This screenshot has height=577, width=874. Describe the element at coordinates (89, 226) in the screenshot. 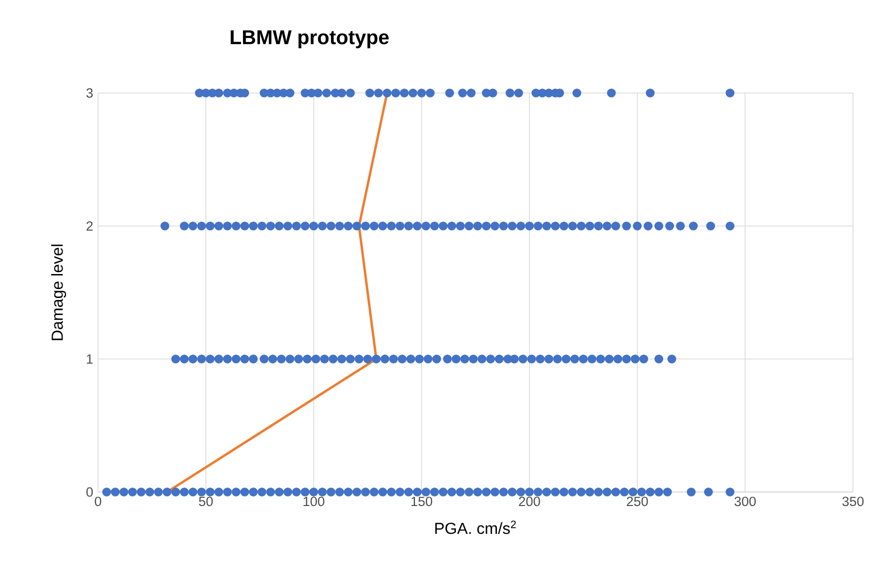

I see `y-tick-label: 2` at that location.